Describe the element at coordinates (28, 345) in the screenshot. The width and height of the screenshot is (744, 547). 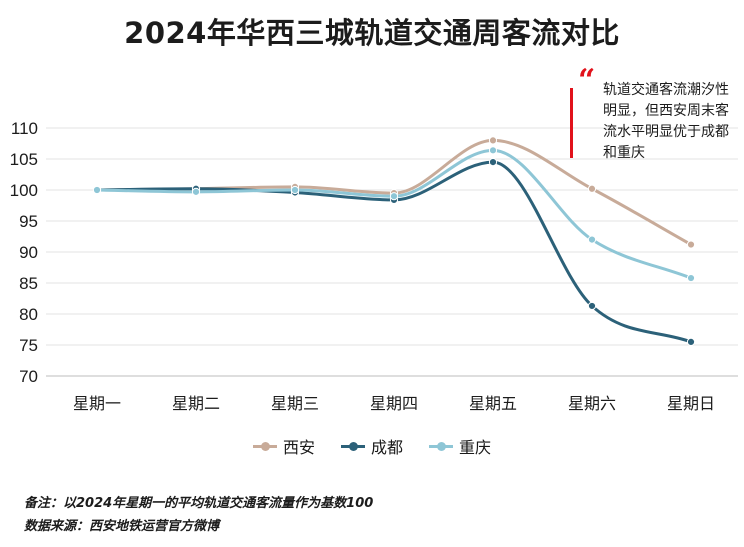
I see `y-tick-label: 75` at that location.